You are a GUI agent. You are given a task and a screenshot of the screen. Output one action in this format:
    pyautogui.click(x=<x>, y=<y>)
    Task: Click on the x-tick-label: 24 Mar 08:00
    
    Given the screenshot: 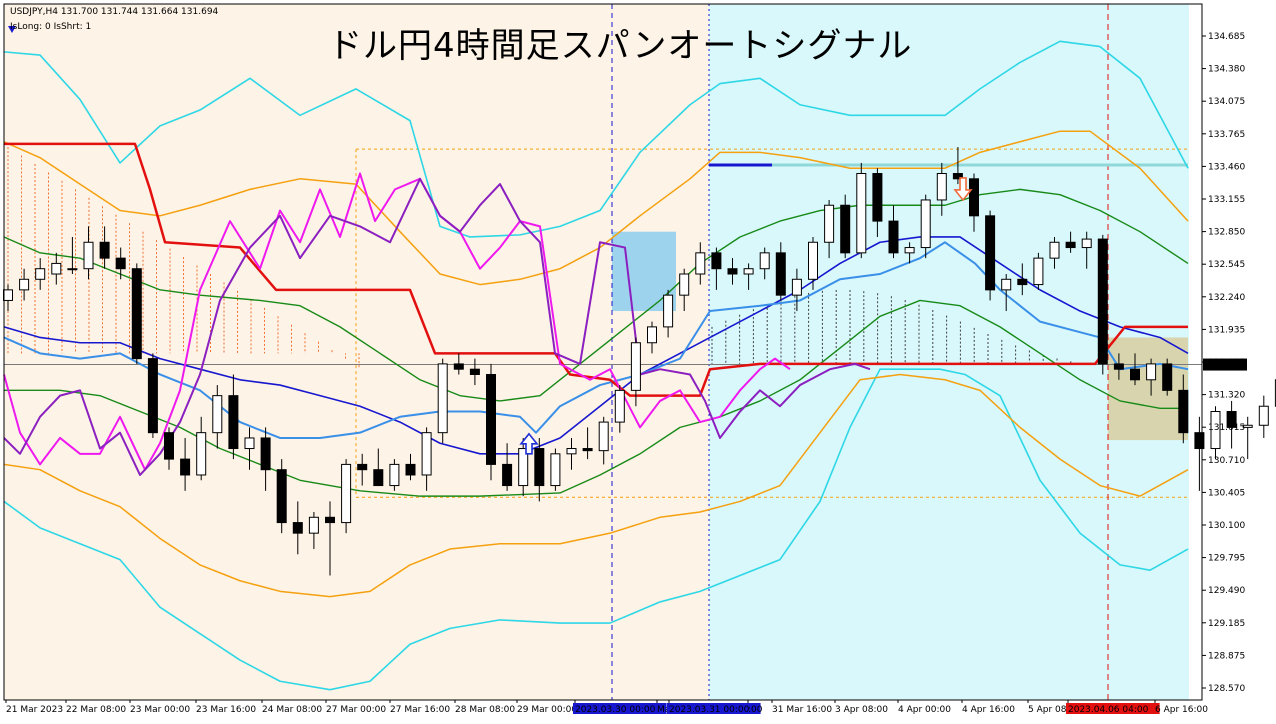 What is the action you would take?
    pyautogui.click(x=292, y=710)
    